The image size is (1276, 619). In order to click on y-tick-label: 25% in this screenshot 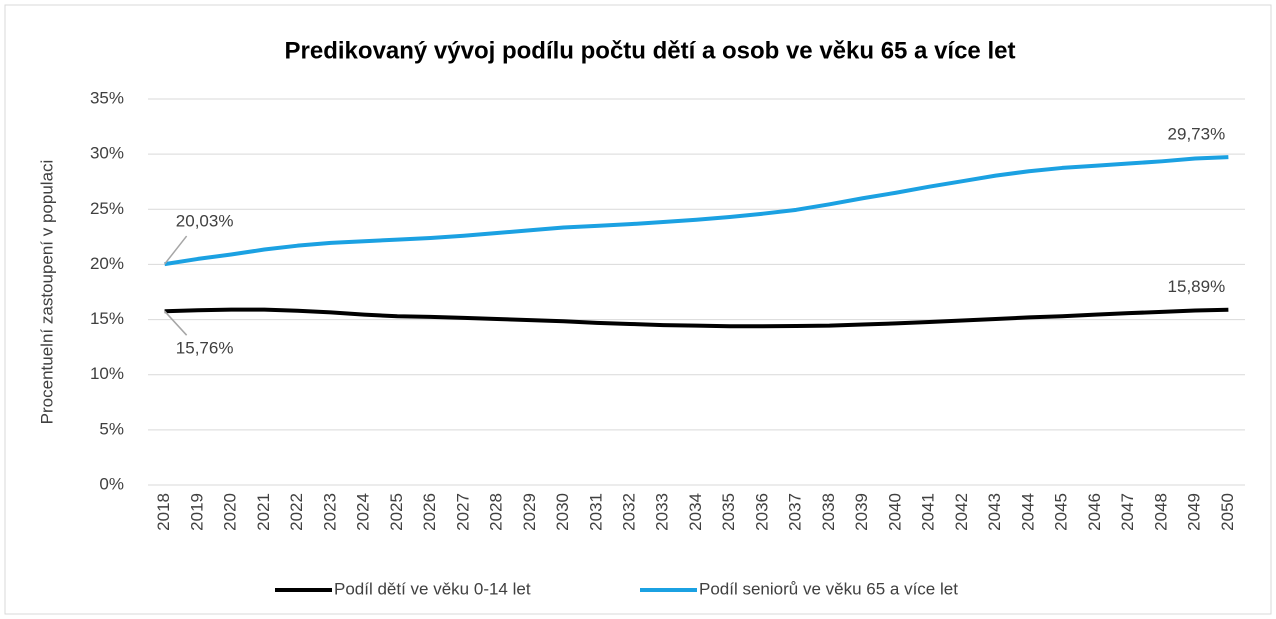, I will do `click(107, 208)`.